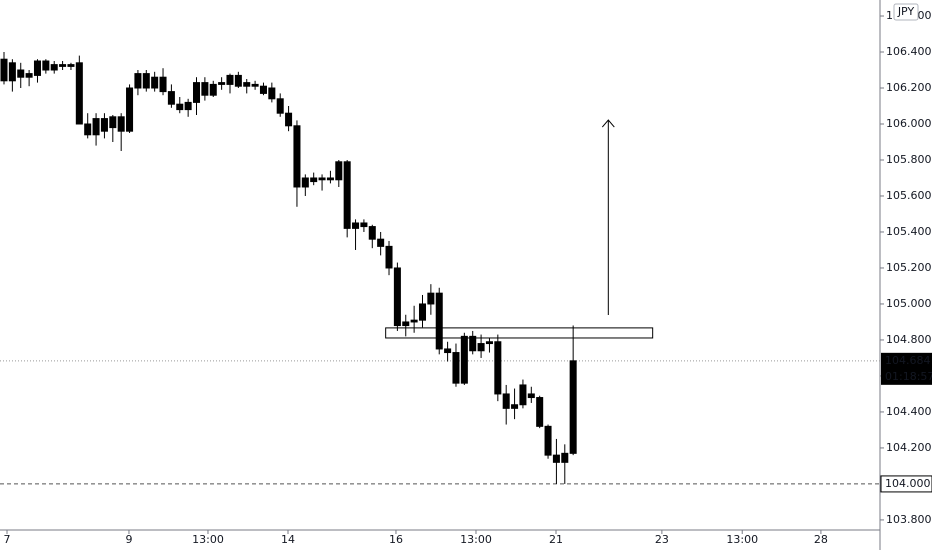 Image resolution: width=932 pixels, height=550 pixels. Describe the element at coordinates (909, 123) in the screenshot. I see `y-tick-label: 106.000` at that location.